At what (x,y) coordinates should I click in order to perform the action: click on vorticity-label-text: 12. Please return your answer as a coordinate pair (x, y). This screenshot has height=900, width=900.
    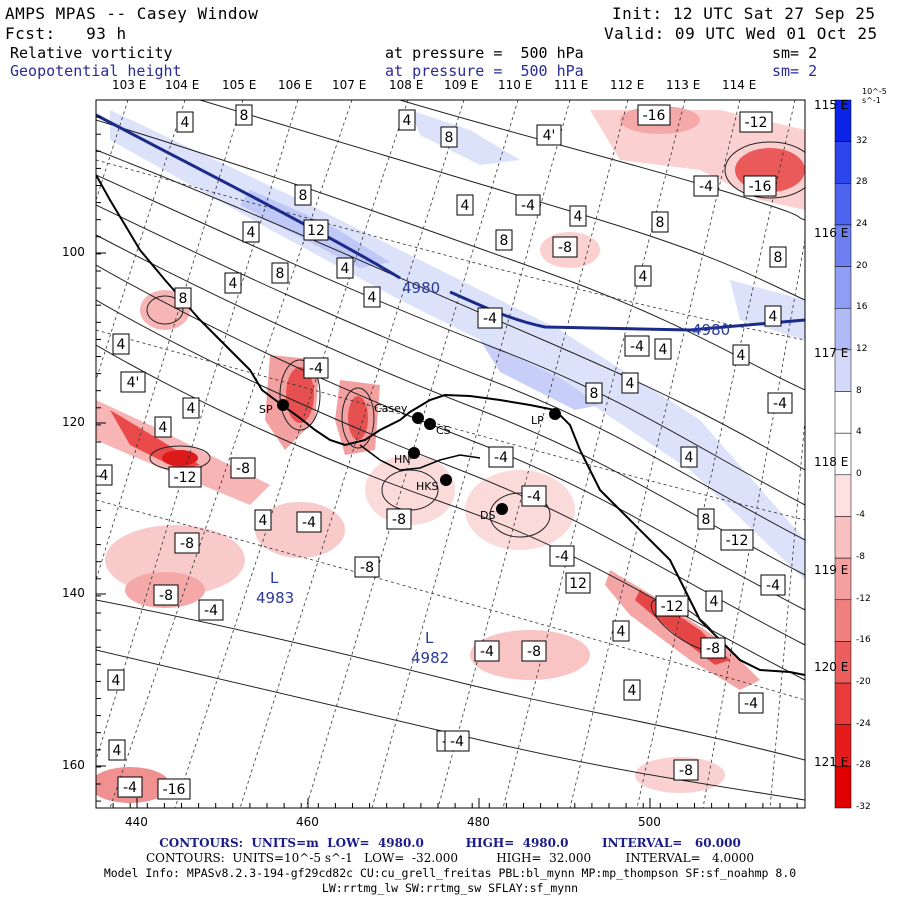
    Looking at the image, I should click on (578, 584).